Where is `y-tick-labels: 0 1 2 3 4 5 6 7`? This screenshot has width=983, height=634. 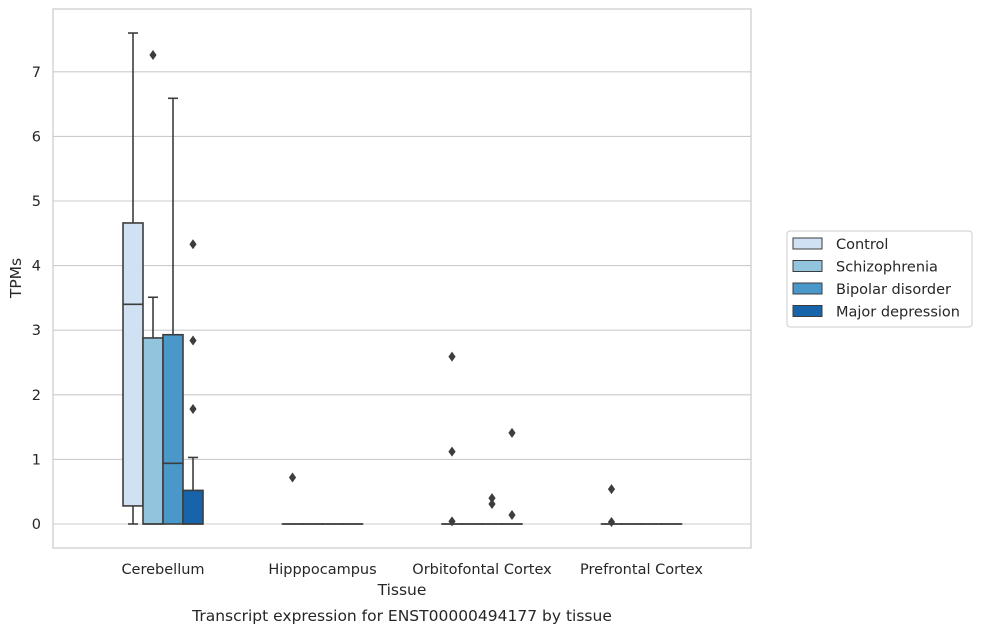
y-tick-labels: 0 1 2 3 4 5 6 7 is located at coordinates (36, 299).